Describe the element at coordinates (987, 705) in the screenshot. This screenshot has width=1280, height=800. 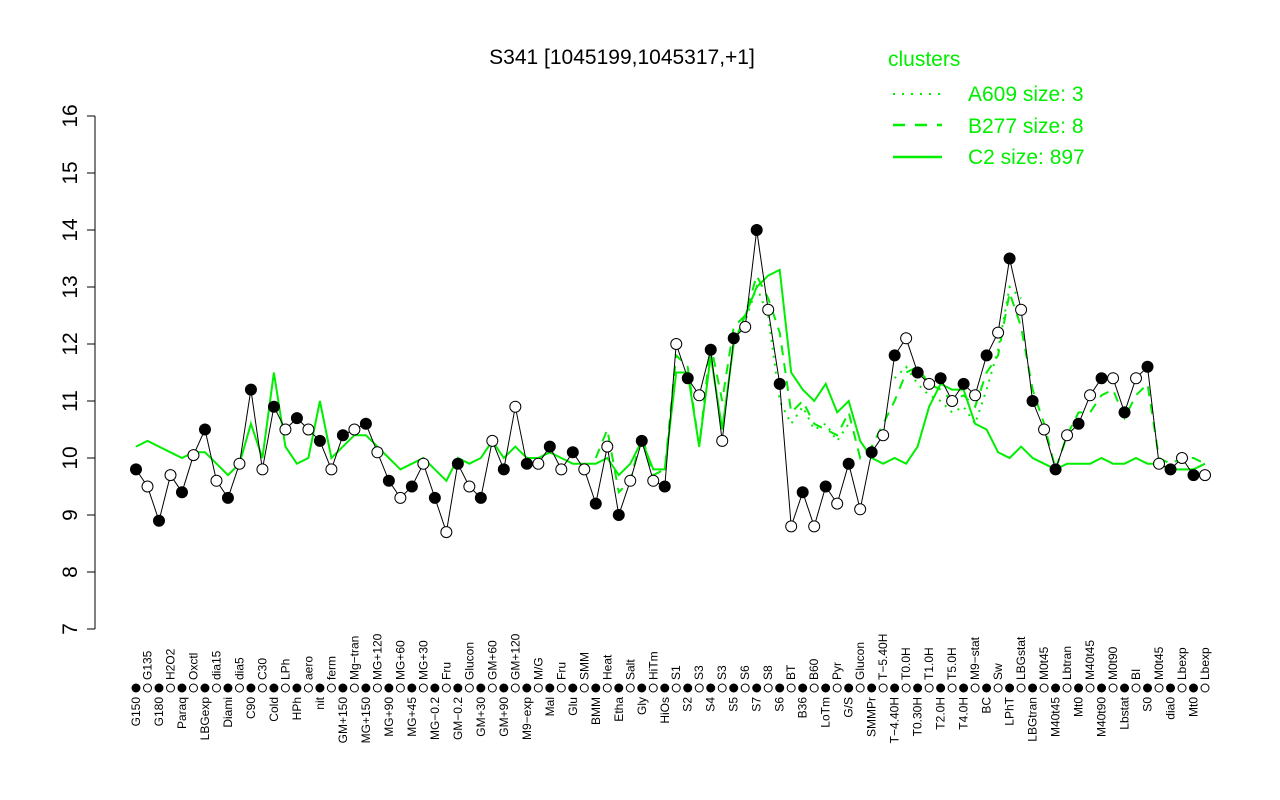
I see `x-tick-label: BC` at that location.